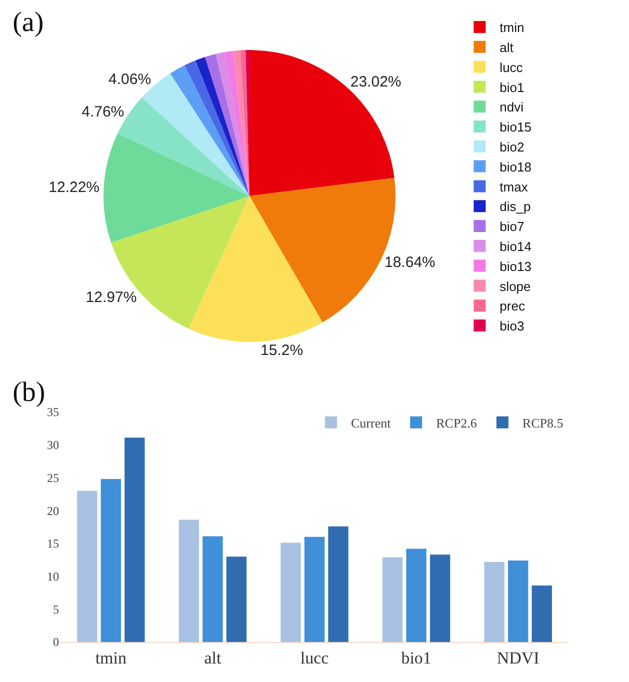 This screenshot has width=629, height=682. I want to click on legend-label: lucc, so click(512, 67).